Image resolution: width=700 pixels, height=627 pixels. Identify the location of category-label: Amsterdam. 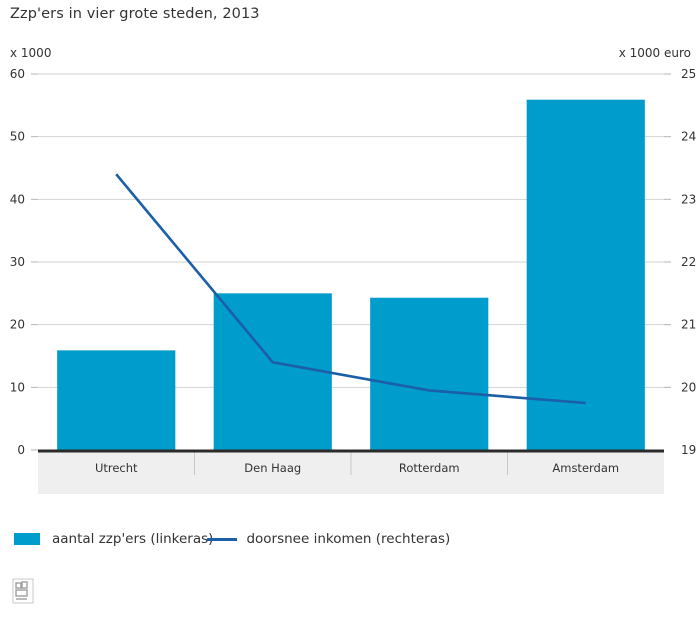
(585, 468).